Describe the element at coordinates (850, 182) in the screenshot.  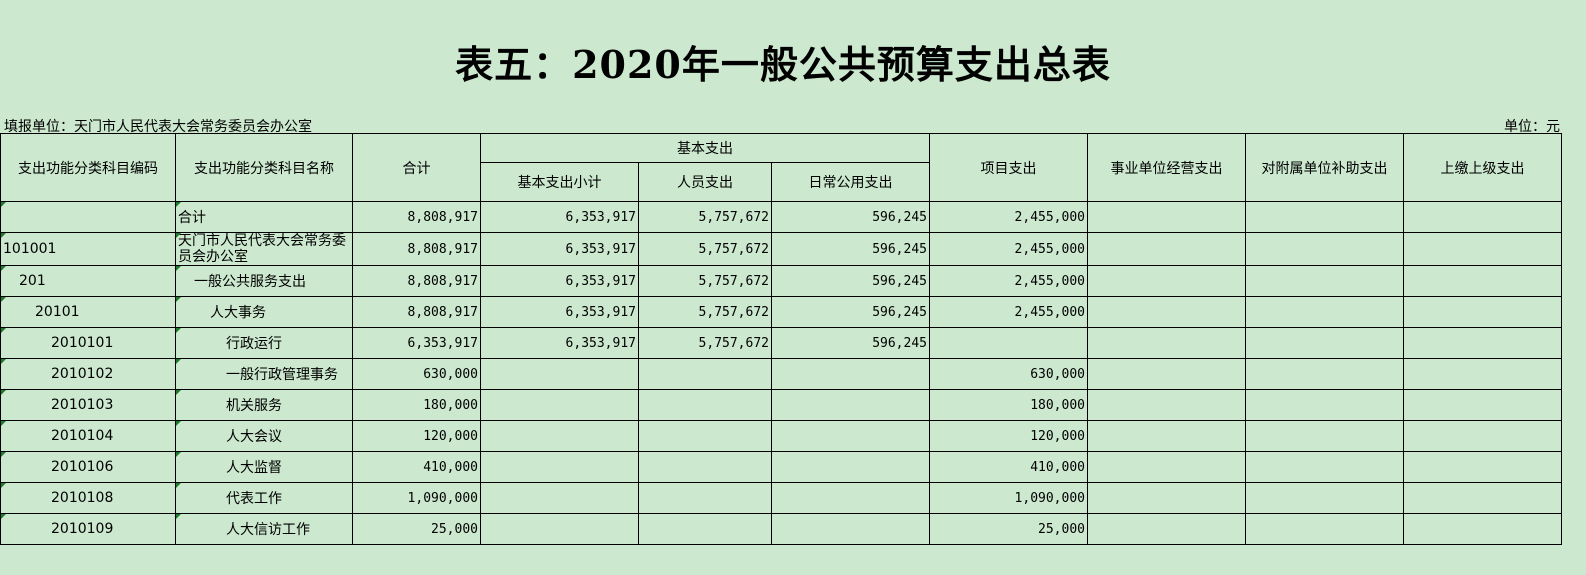
I see `header-public: 日常公用支出` at that location.